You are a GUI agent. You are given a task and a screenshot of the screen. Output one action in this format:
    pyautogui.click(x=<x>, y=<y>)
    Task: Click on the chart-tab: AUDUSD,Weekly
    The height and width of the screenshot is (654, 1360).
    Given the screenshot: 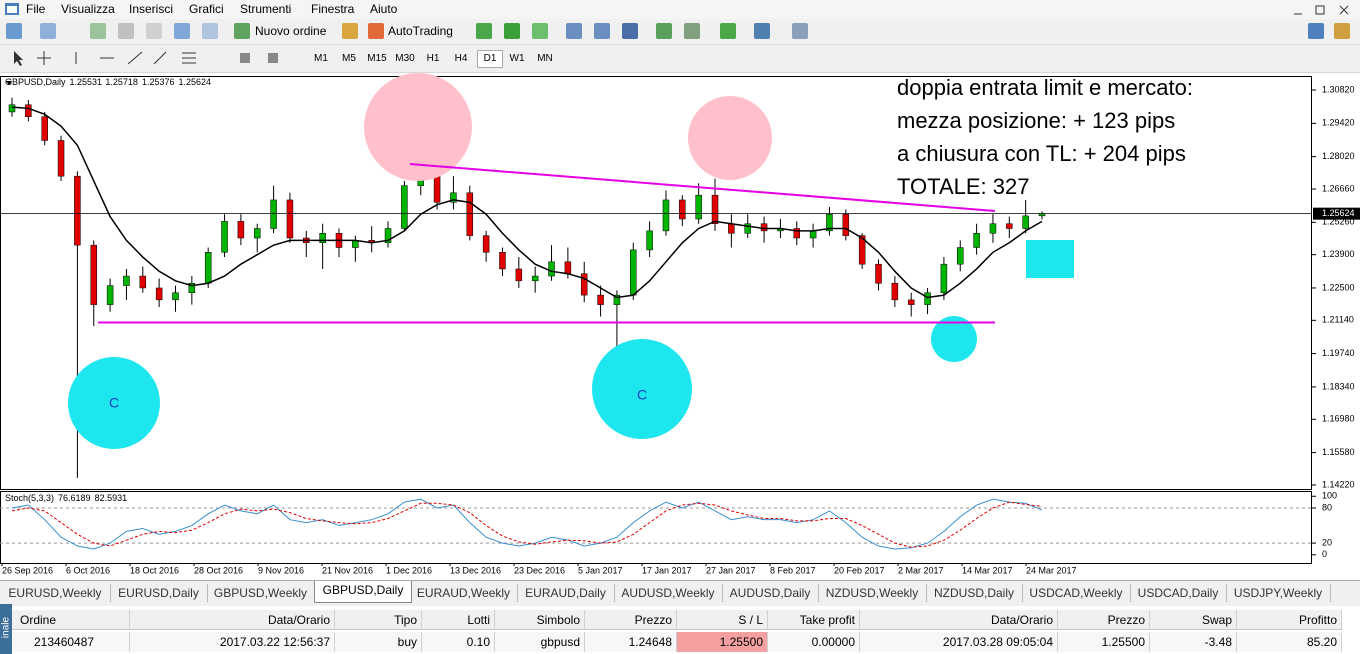 What is the action you would take?
    pyautogui.click(x=668, y=593)
    